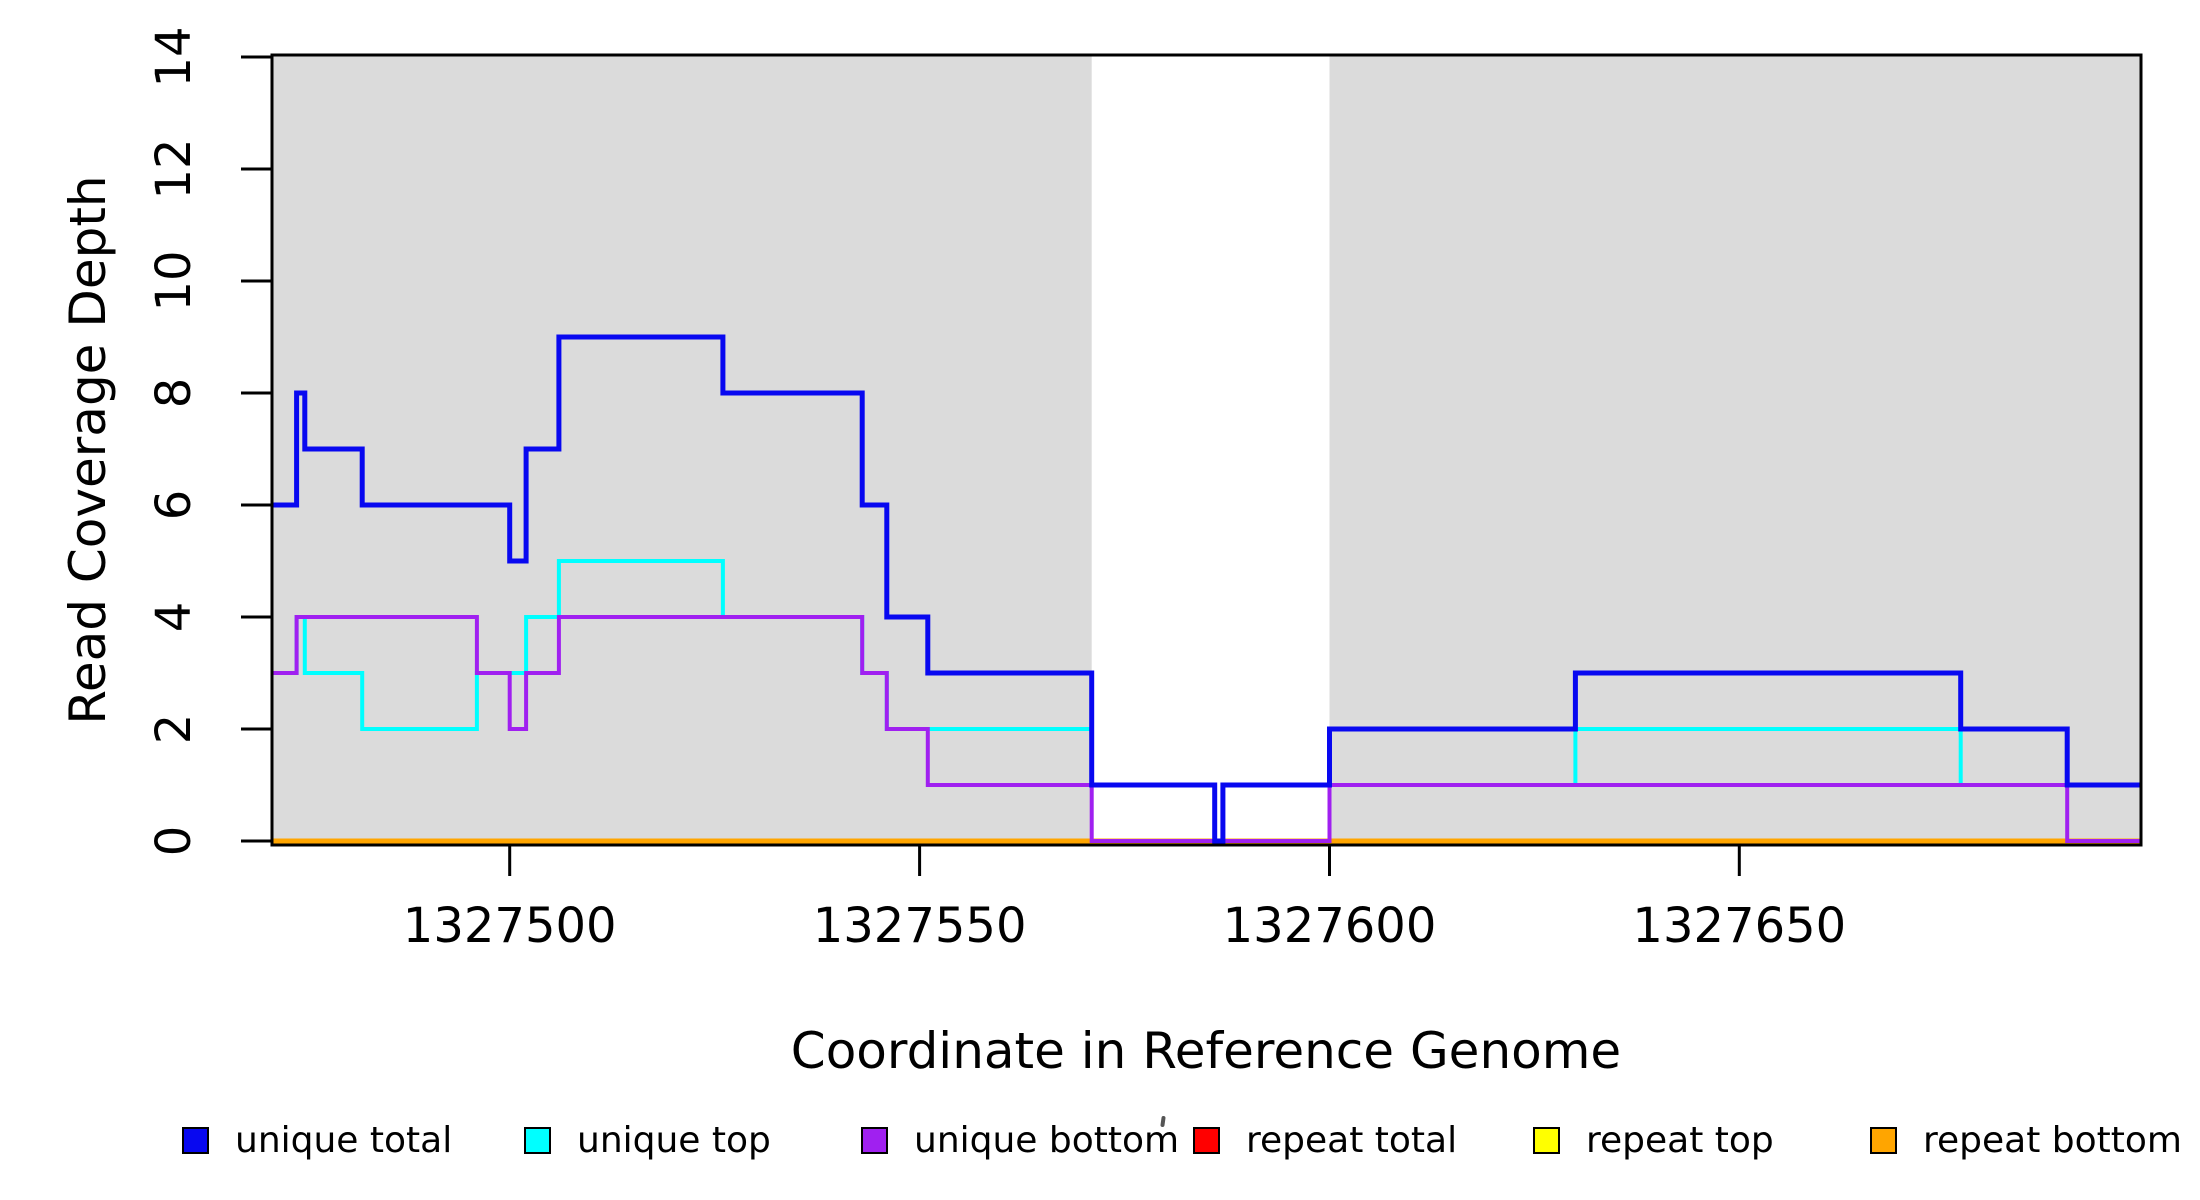 The width and height of the screenshot is (2200, 1200). I want to click on y-tick-label: 12, so click(174, 168).